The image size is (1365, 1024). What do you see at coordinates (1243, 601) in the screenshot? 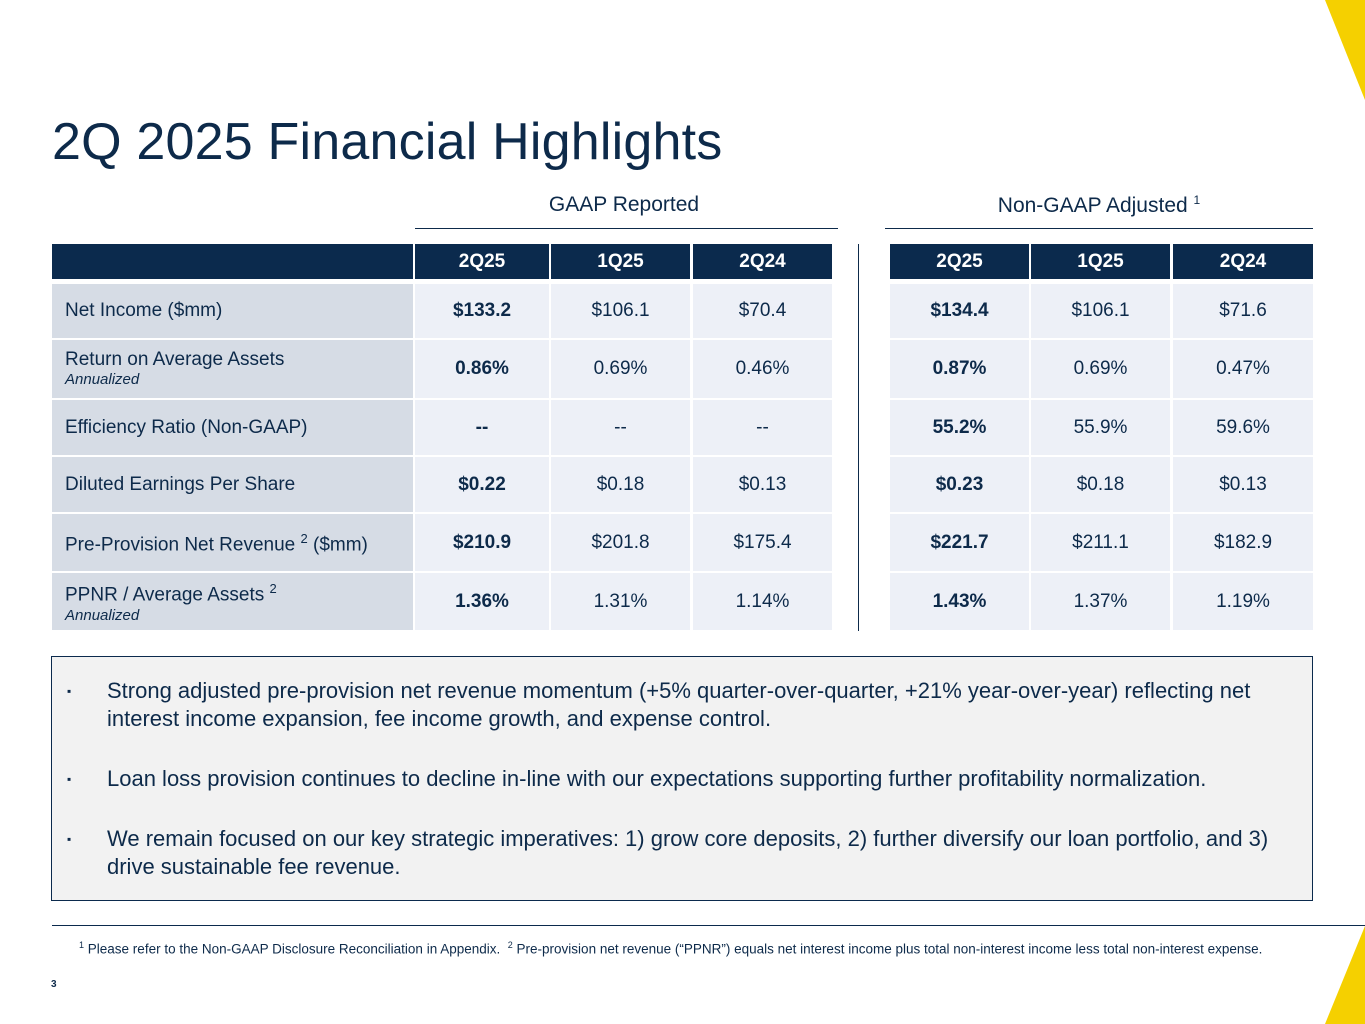
I see `nongaap-value-cell: 1.19%` at bounding box center [1243, 601].